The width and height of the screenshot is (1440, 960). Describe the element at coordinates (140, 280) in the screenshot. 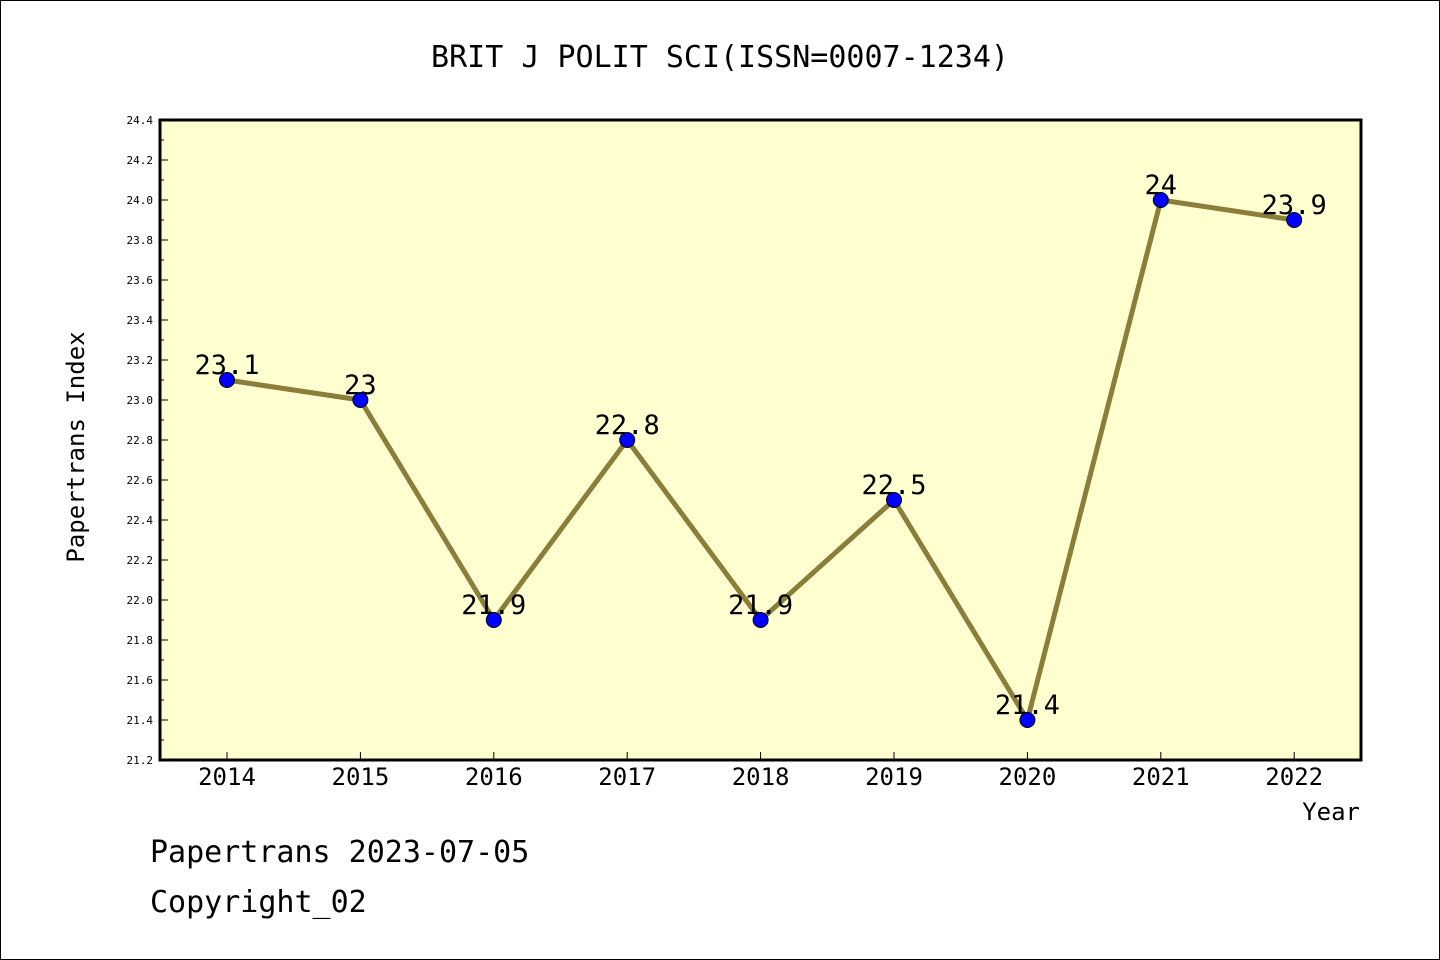

I see `y-tick-label: 23.6` at that location.